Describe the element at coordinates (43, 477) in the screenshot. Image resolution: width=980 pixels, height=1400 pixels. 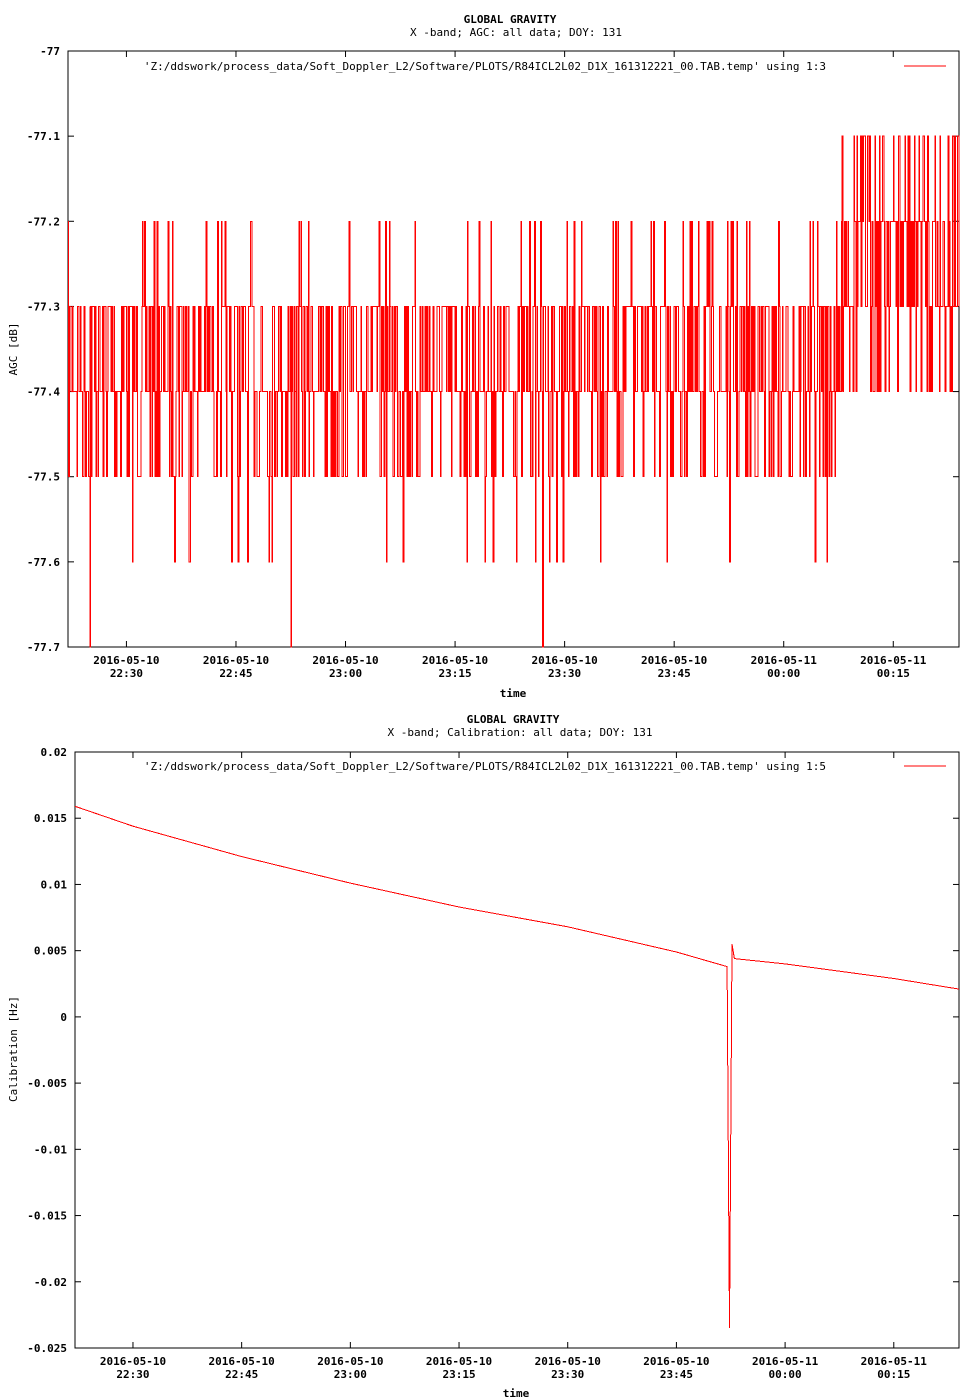
I see `y-tick-label: -77.5` at that location.